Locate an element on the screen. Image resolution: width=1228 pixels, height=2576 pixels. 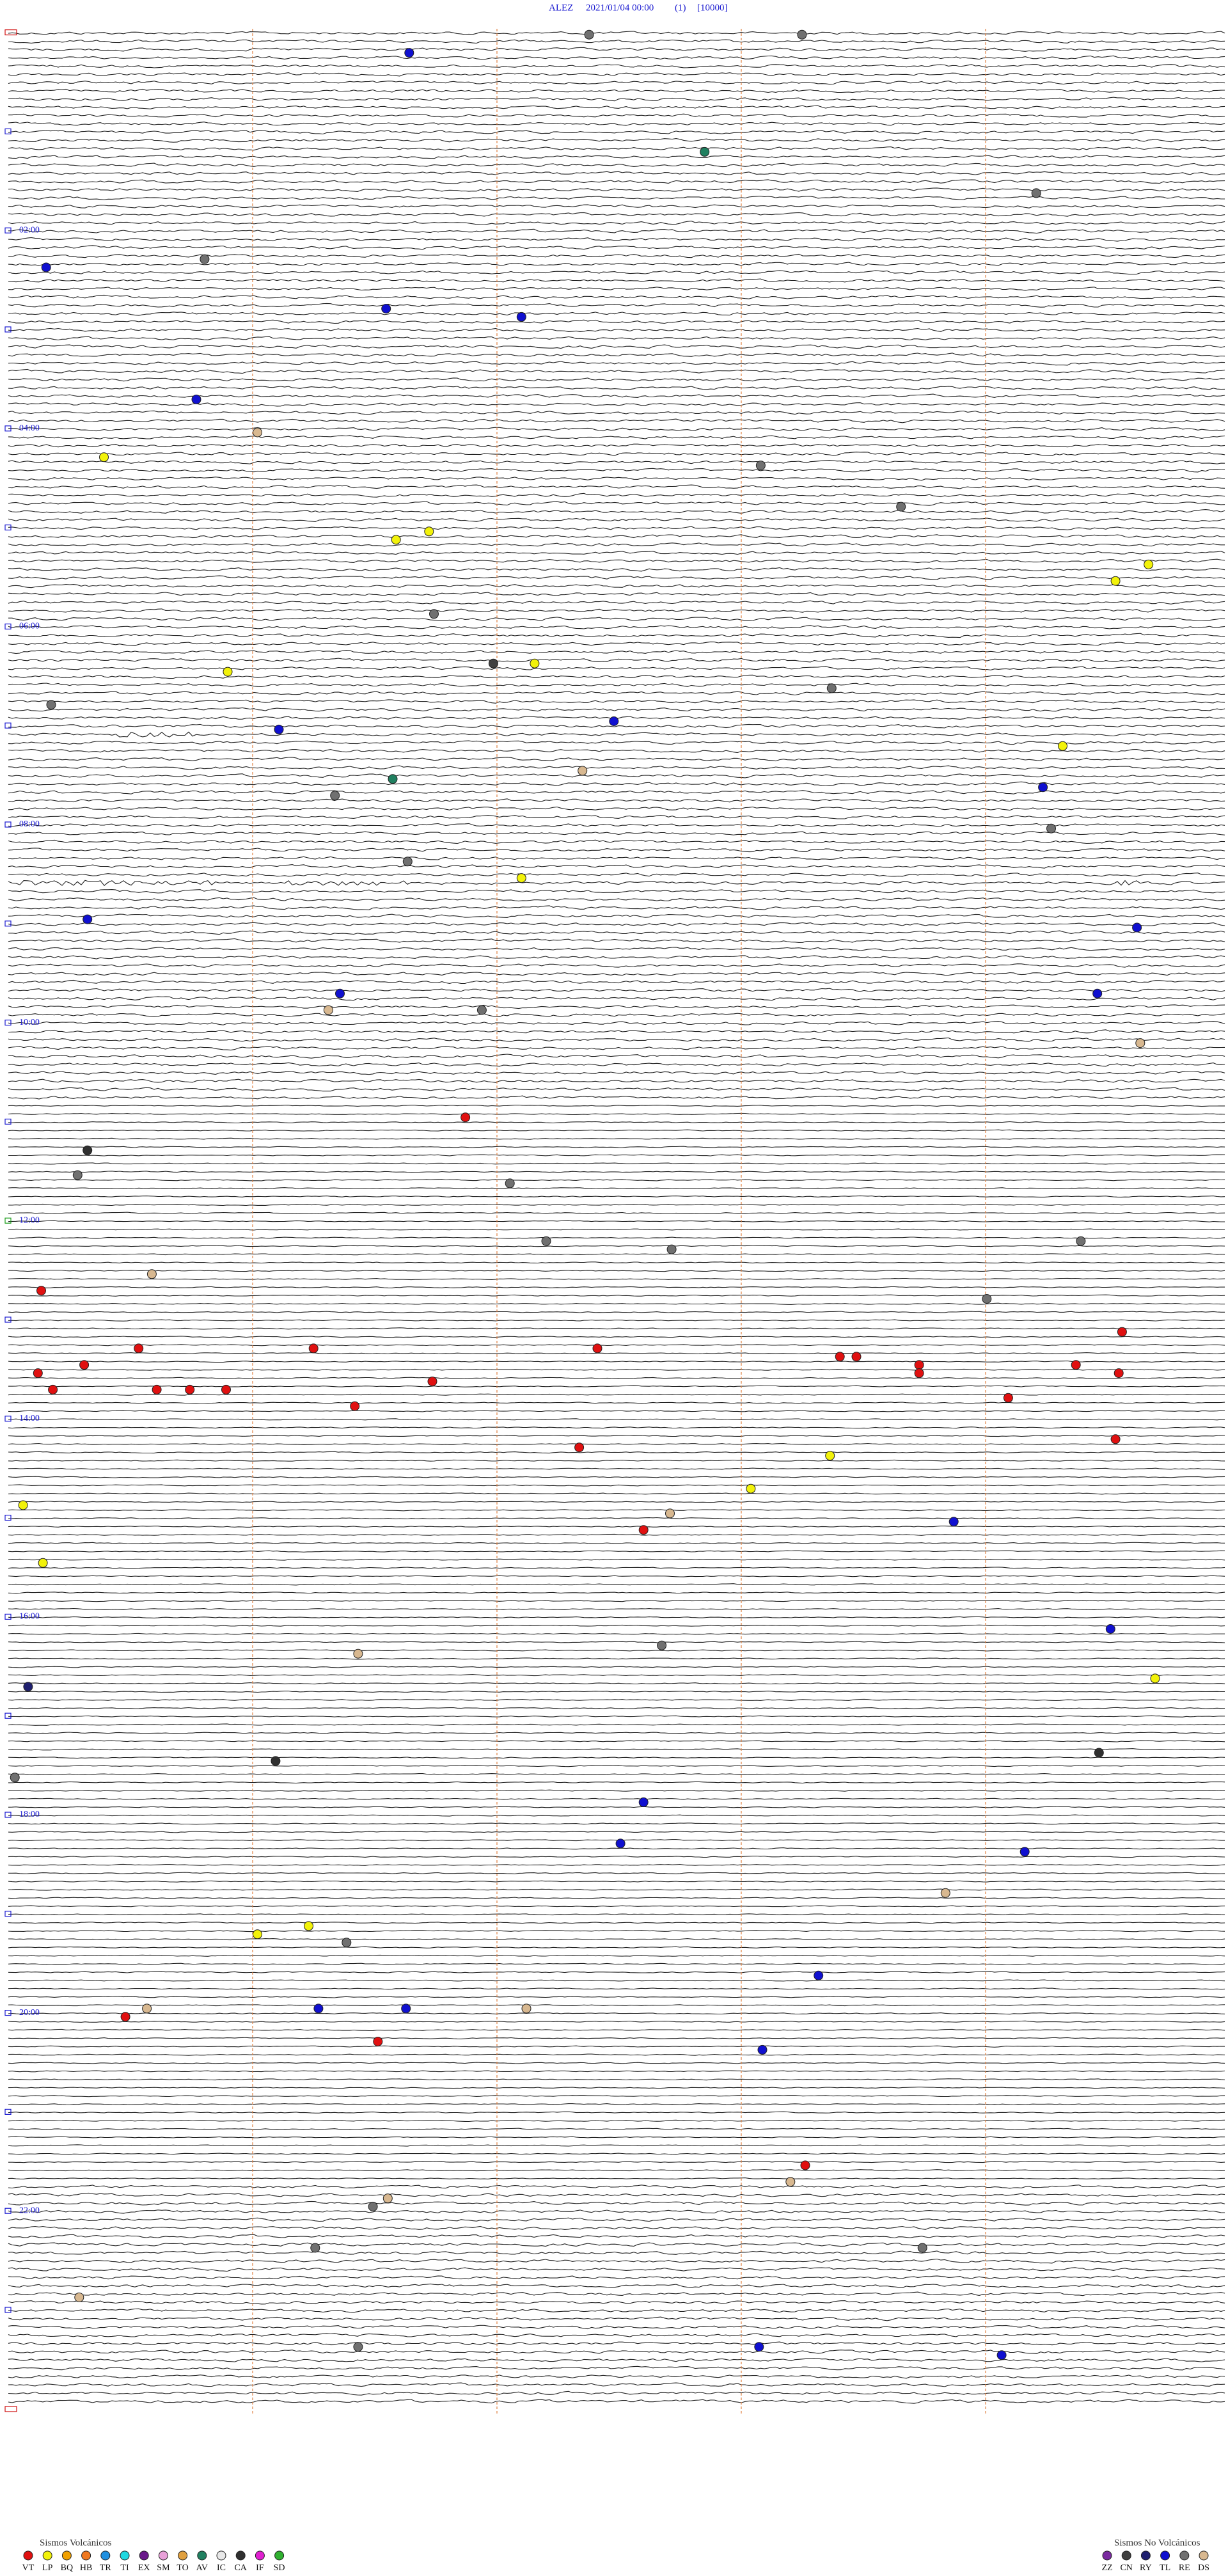
legend-title: Sismos Volcánicos is located at coordinates (76, 2543).